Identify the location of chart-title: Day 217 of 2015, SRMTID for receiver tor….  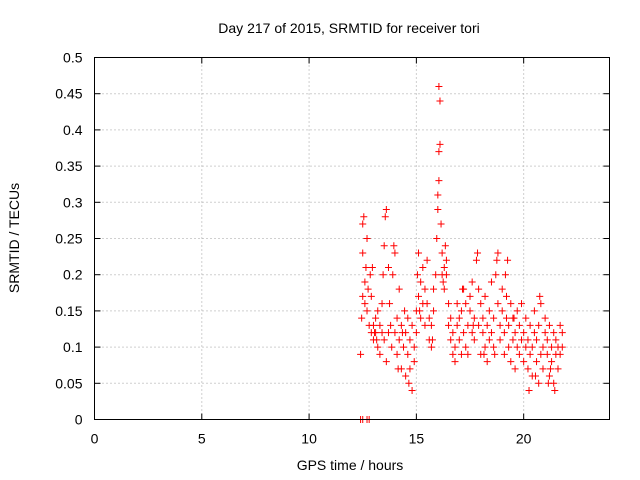
(348, 28).